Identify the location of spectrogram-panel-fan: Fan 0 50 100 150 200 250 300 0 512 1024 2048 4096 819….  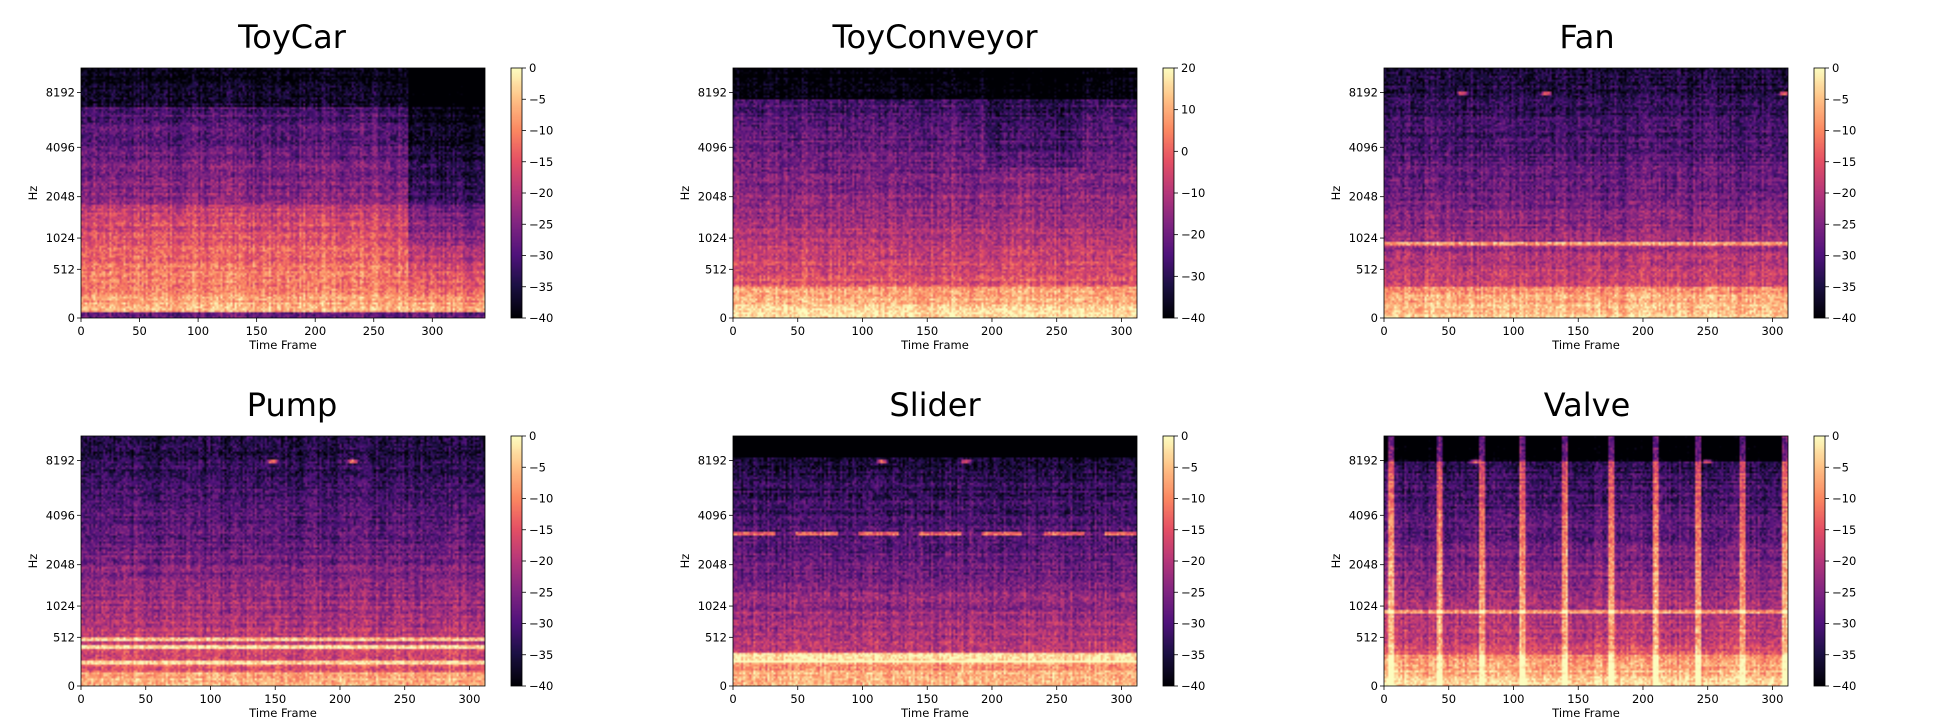
(1592, 185).